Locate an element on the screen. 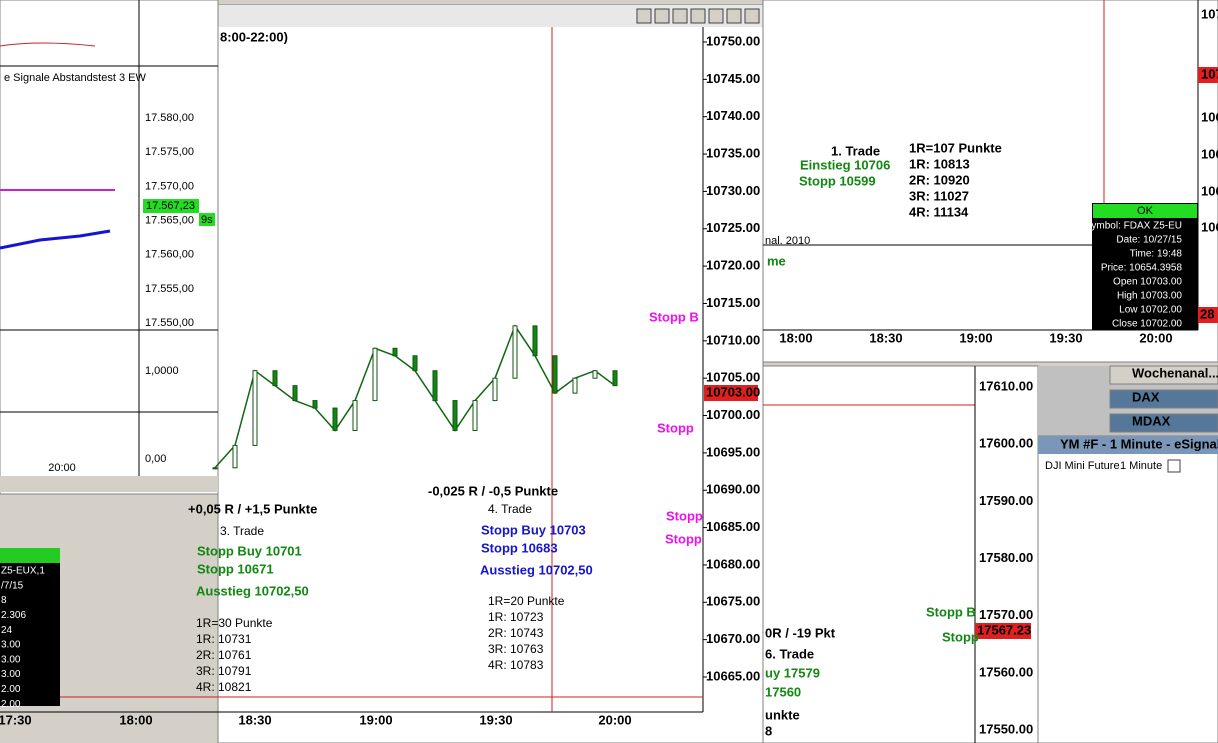 The image size is (1218, 743). interval-dropdown is located at coordinates (1174, 466).